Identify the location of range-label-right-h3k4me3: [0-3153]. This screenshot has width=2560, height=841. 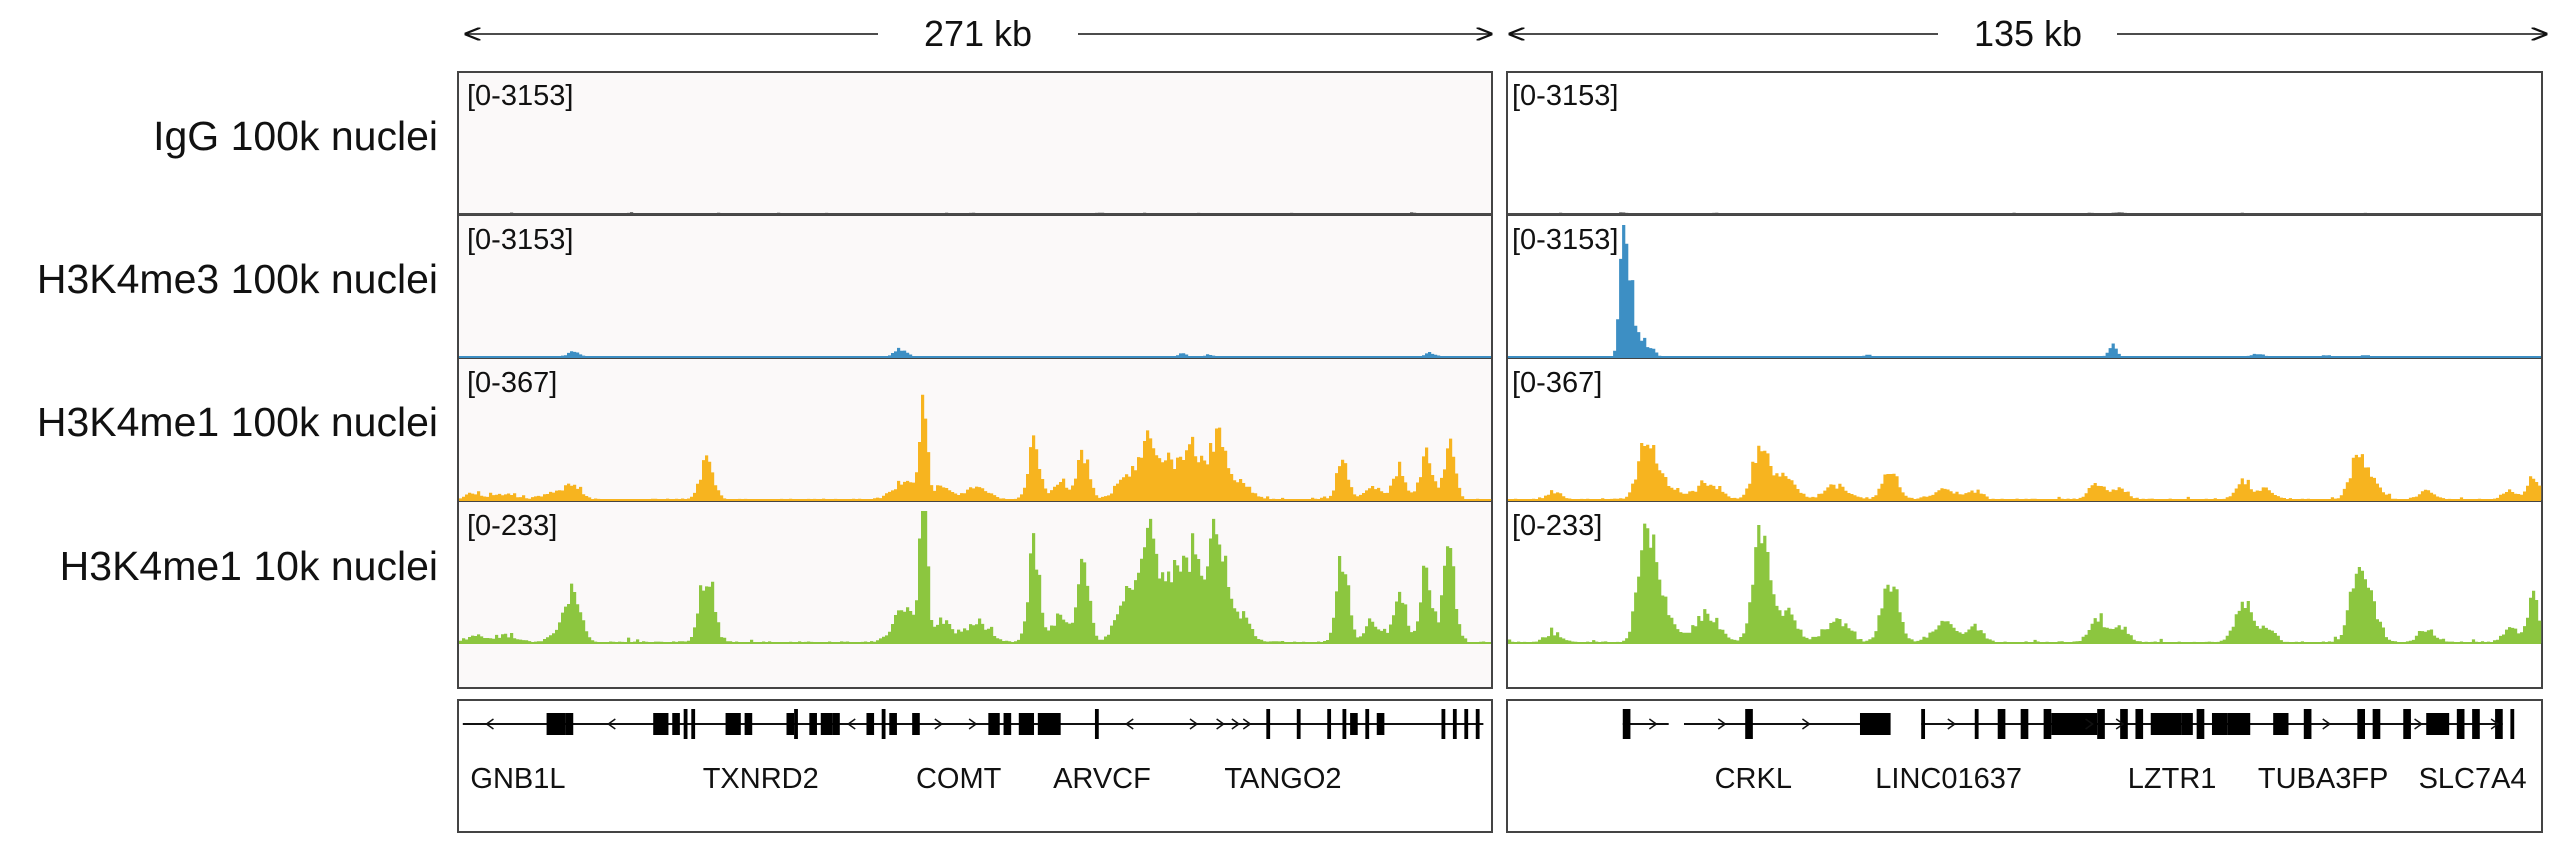
(1565, 240).